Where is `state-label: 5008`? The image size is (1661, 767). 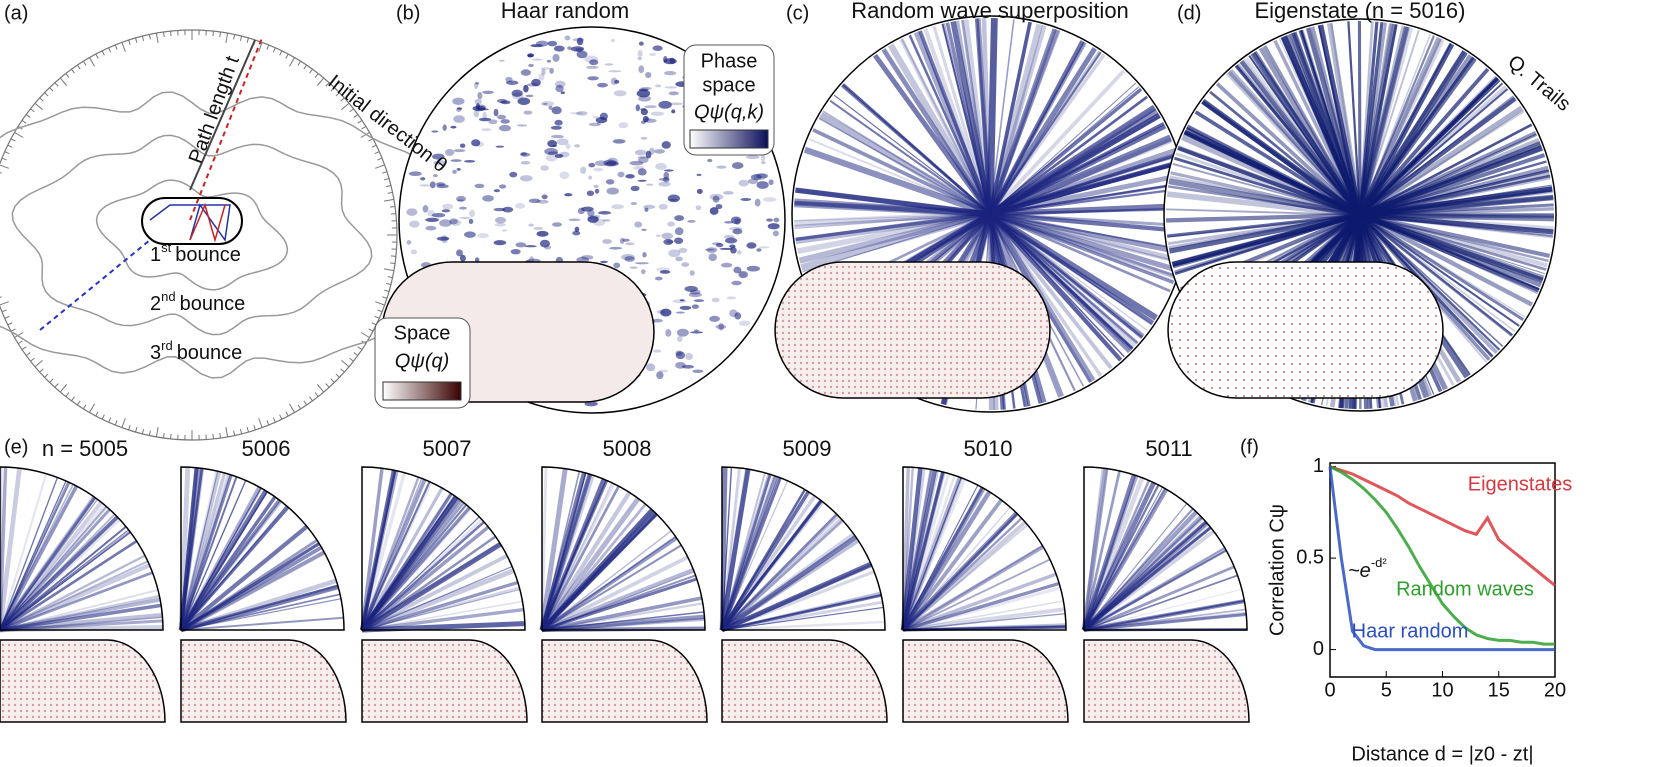 state-label: 5008 is located at coordinates (627, 448).